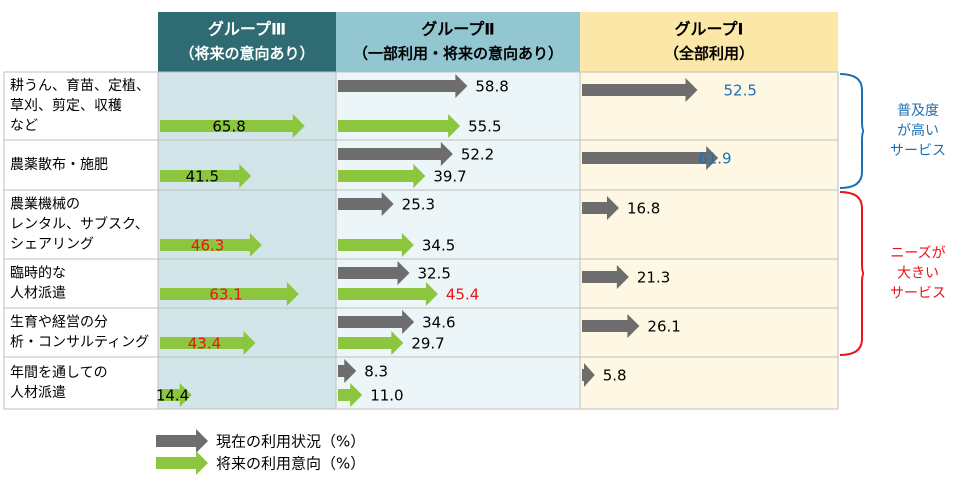  Describe the element at coordinates (59, 323) in the screenshot. I see `row-label: 生育や経営の分` at that location.